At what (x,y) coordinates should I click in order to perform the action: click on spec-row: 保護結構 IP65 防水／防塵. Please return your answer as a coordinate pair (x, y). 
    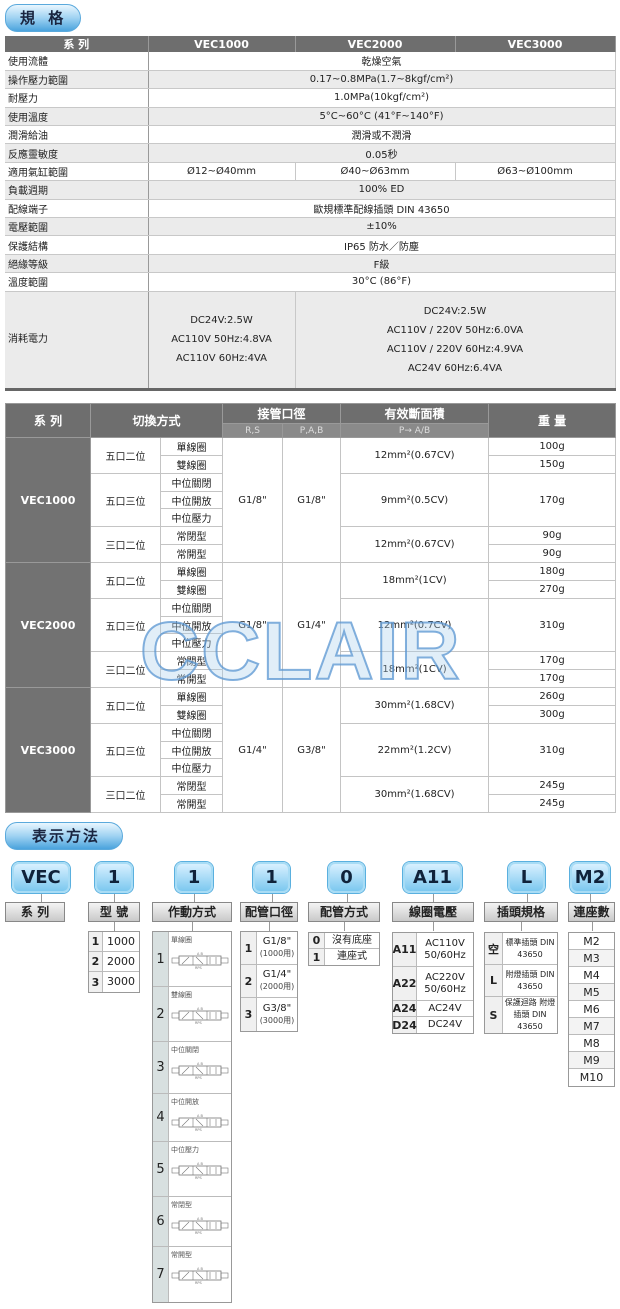
    Looking at the image, I should click on (310, 245).